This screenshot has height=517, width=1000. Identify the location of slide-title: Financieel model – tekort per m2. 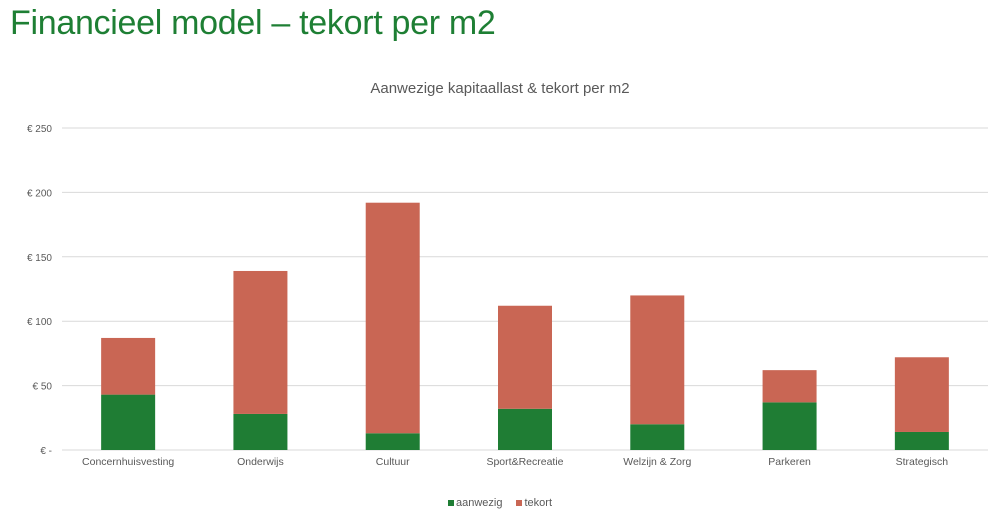
(253, 23).